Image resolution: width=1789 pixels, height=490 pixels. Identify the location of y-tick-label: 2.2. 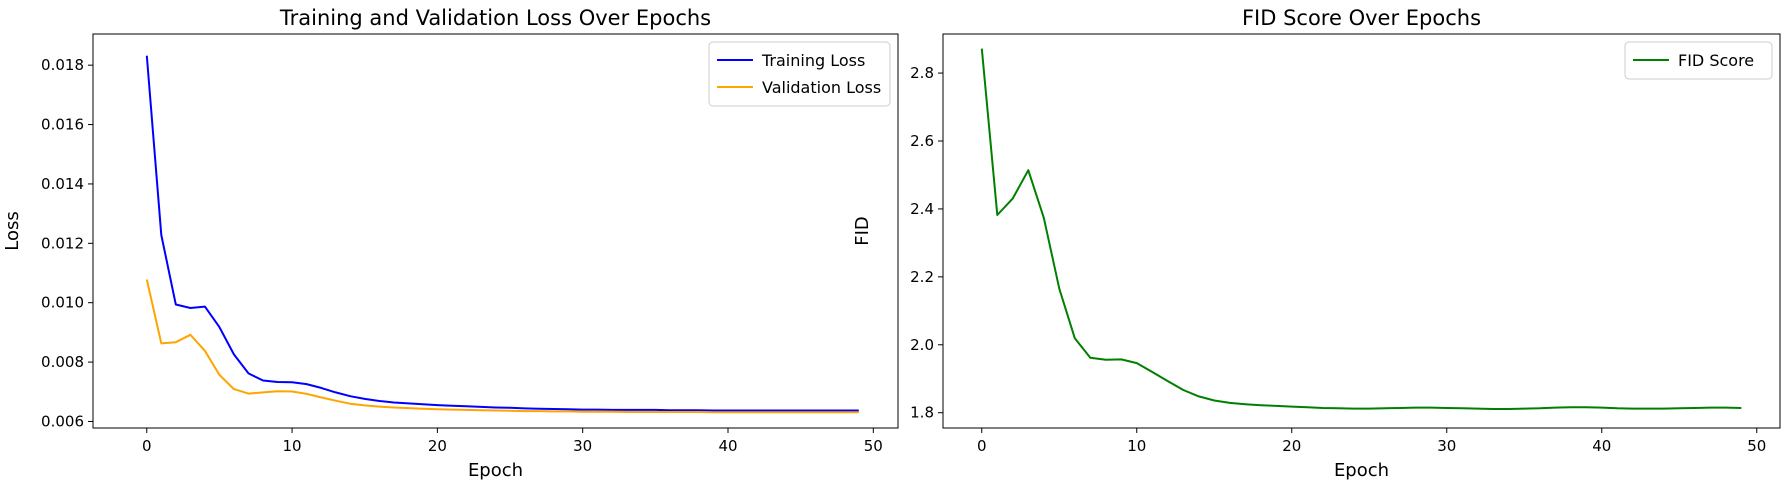
(922, 277).